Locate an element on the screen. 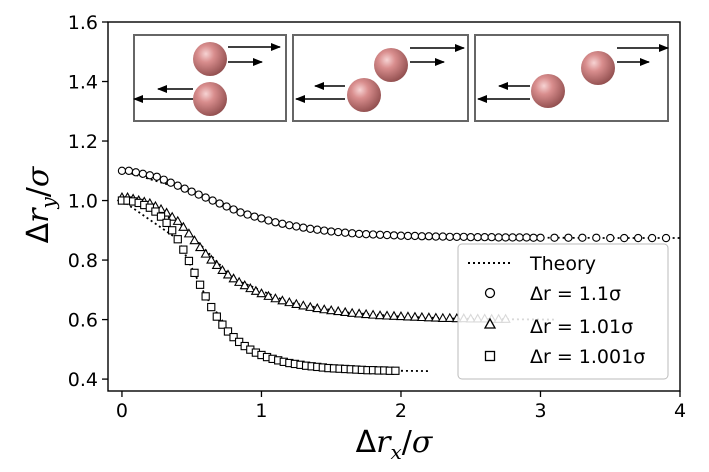  y-tick-label: 1.6 is located at coordinates (83, 23).